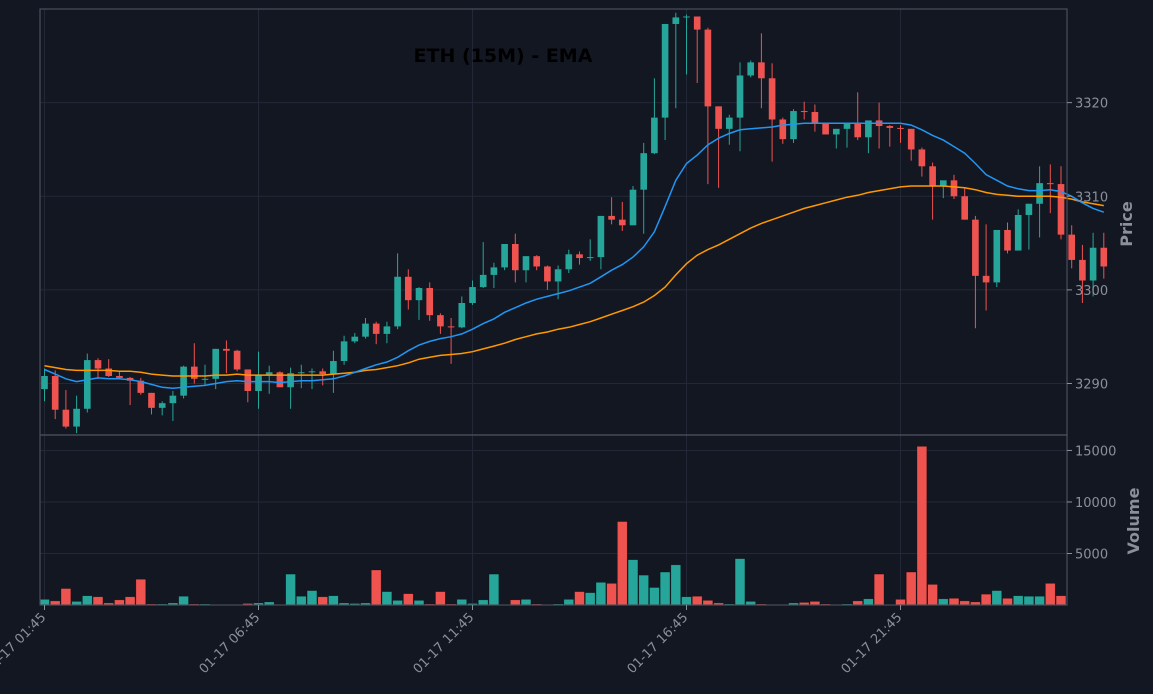  What do you see at coordinates (1091, 197) in the screenshot?
I see `price-tick-label: 3310` at bounding box center [1091, 197].